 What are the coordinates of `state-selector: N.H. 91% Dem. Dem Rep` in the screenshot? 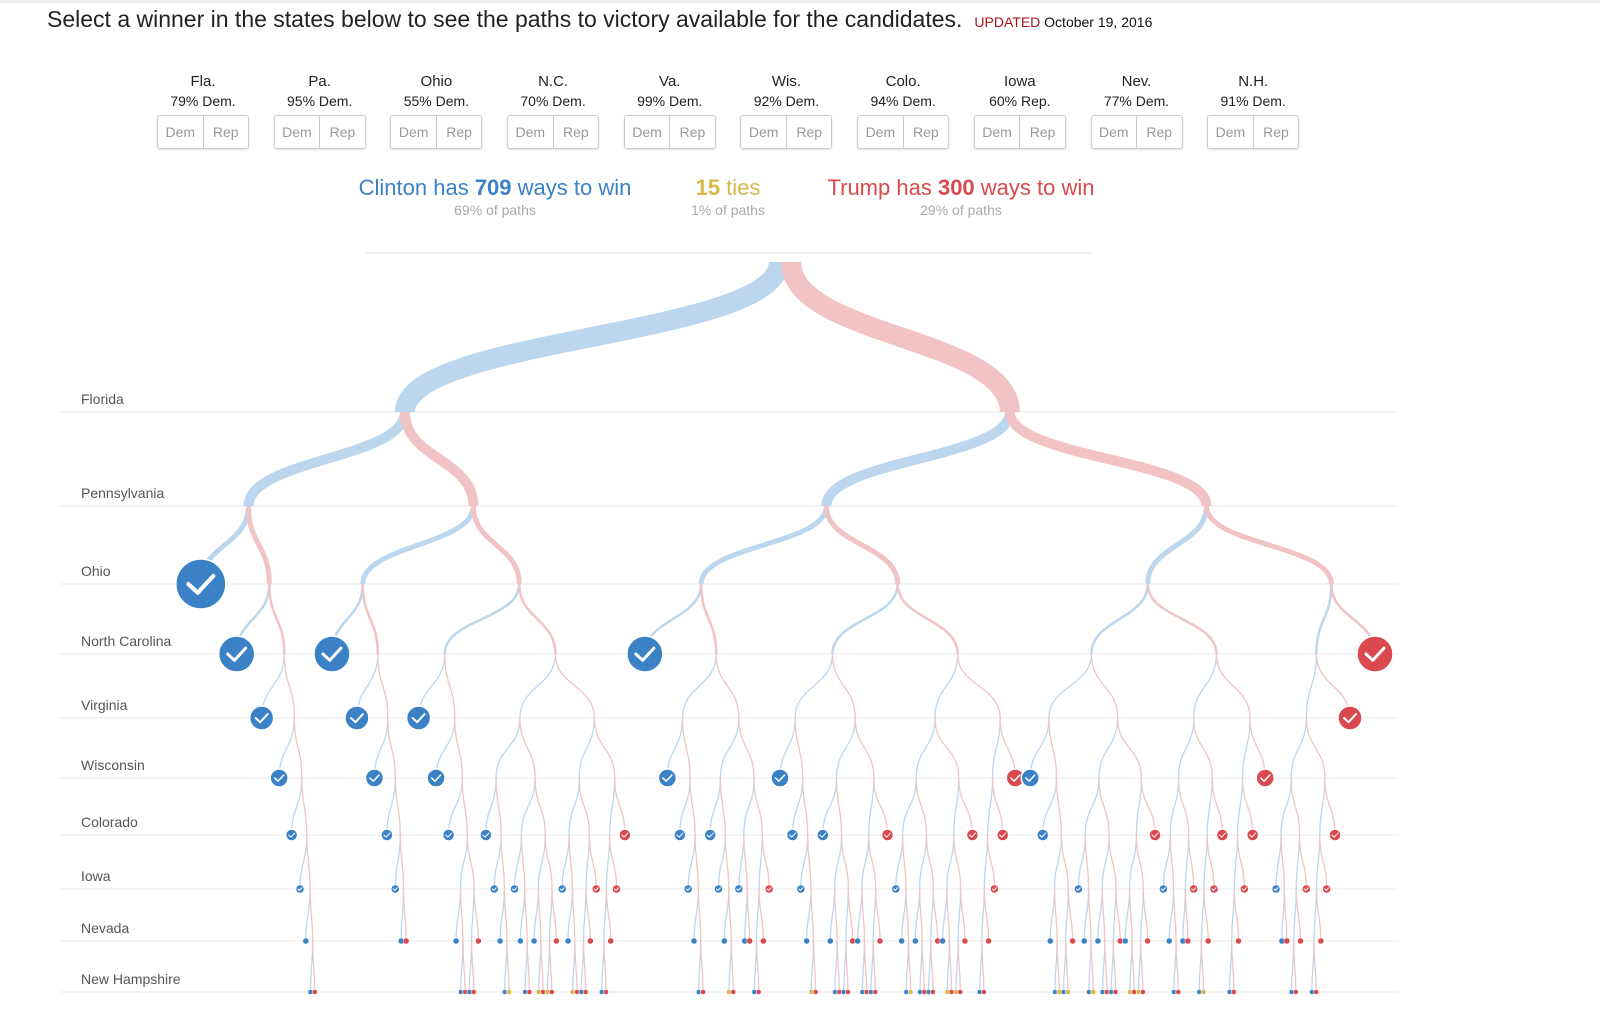 It's located at (1253, 111).